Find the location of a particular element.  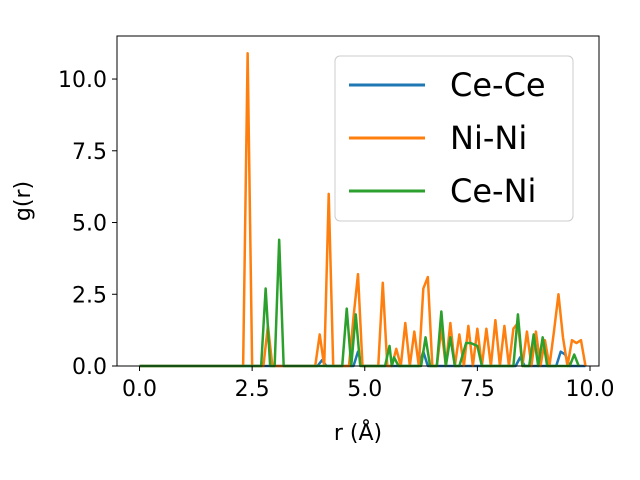

x-tick-label: 0.0 is located at coordinates (139, 389).